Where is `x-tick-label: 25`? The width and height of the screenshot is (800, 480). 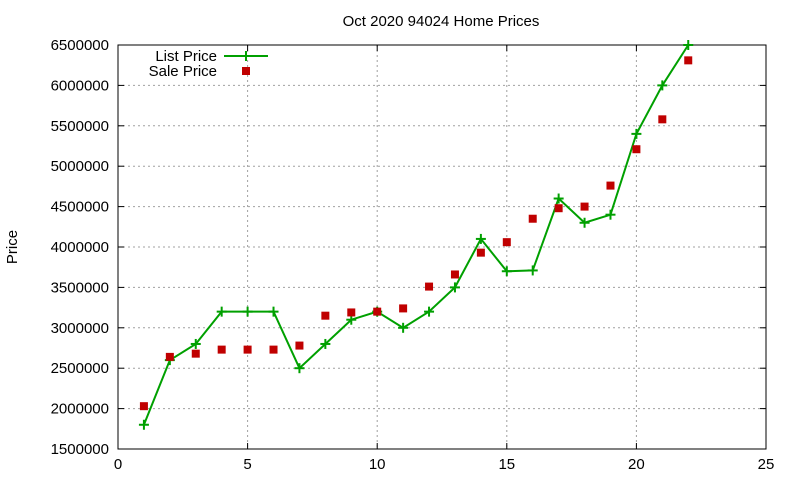
x-tick-label: 25 is located at coordinates (766, 464).